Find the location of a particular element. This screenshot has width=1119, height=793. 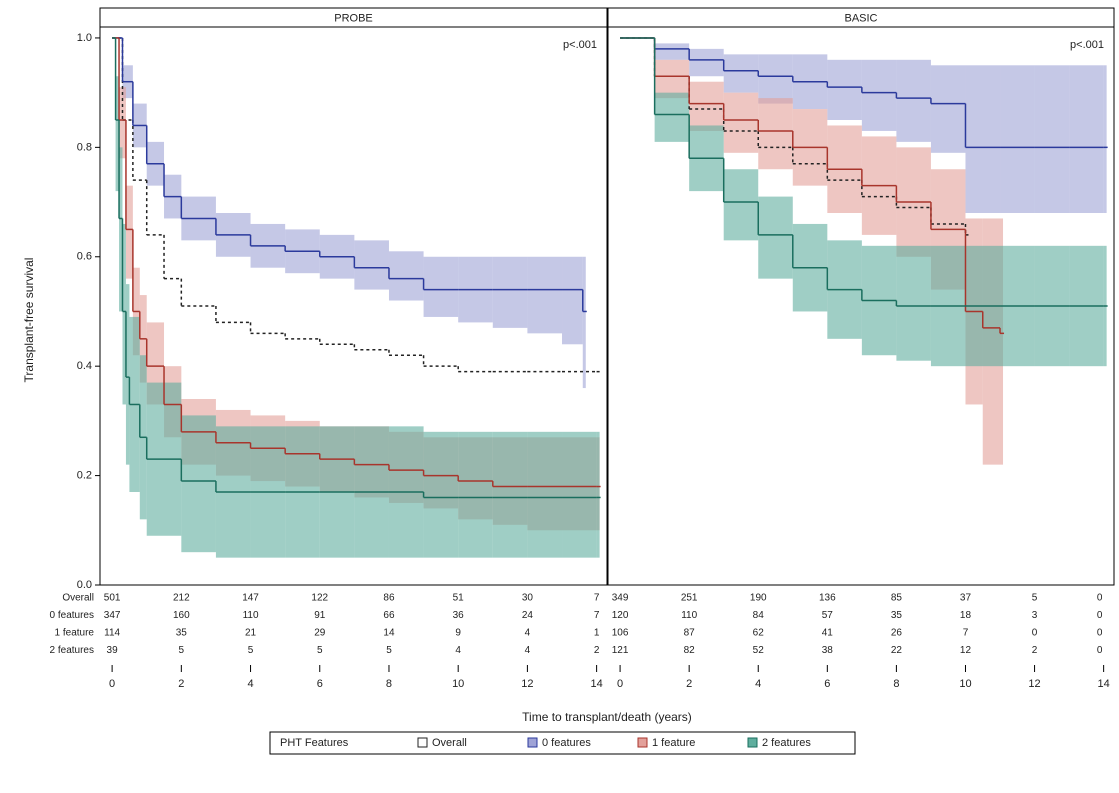

legend-label: Overall is located at coordinates (449, 743).